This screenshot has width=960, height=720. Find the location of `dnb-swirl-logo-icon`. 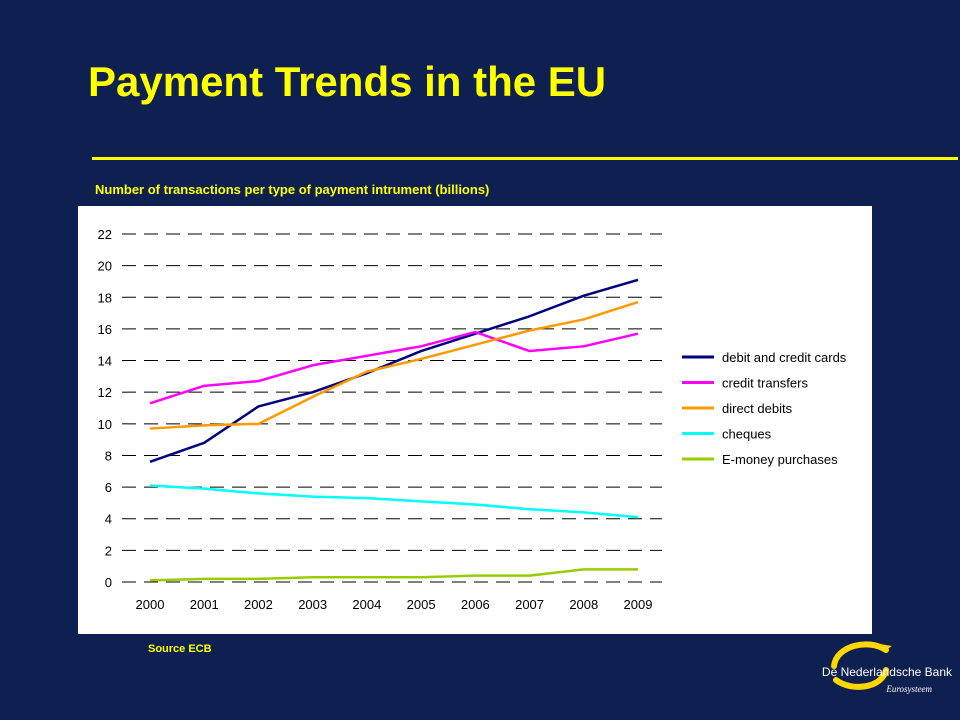

dnb-swirl-logo-icon is located at coordinates (861, 665).